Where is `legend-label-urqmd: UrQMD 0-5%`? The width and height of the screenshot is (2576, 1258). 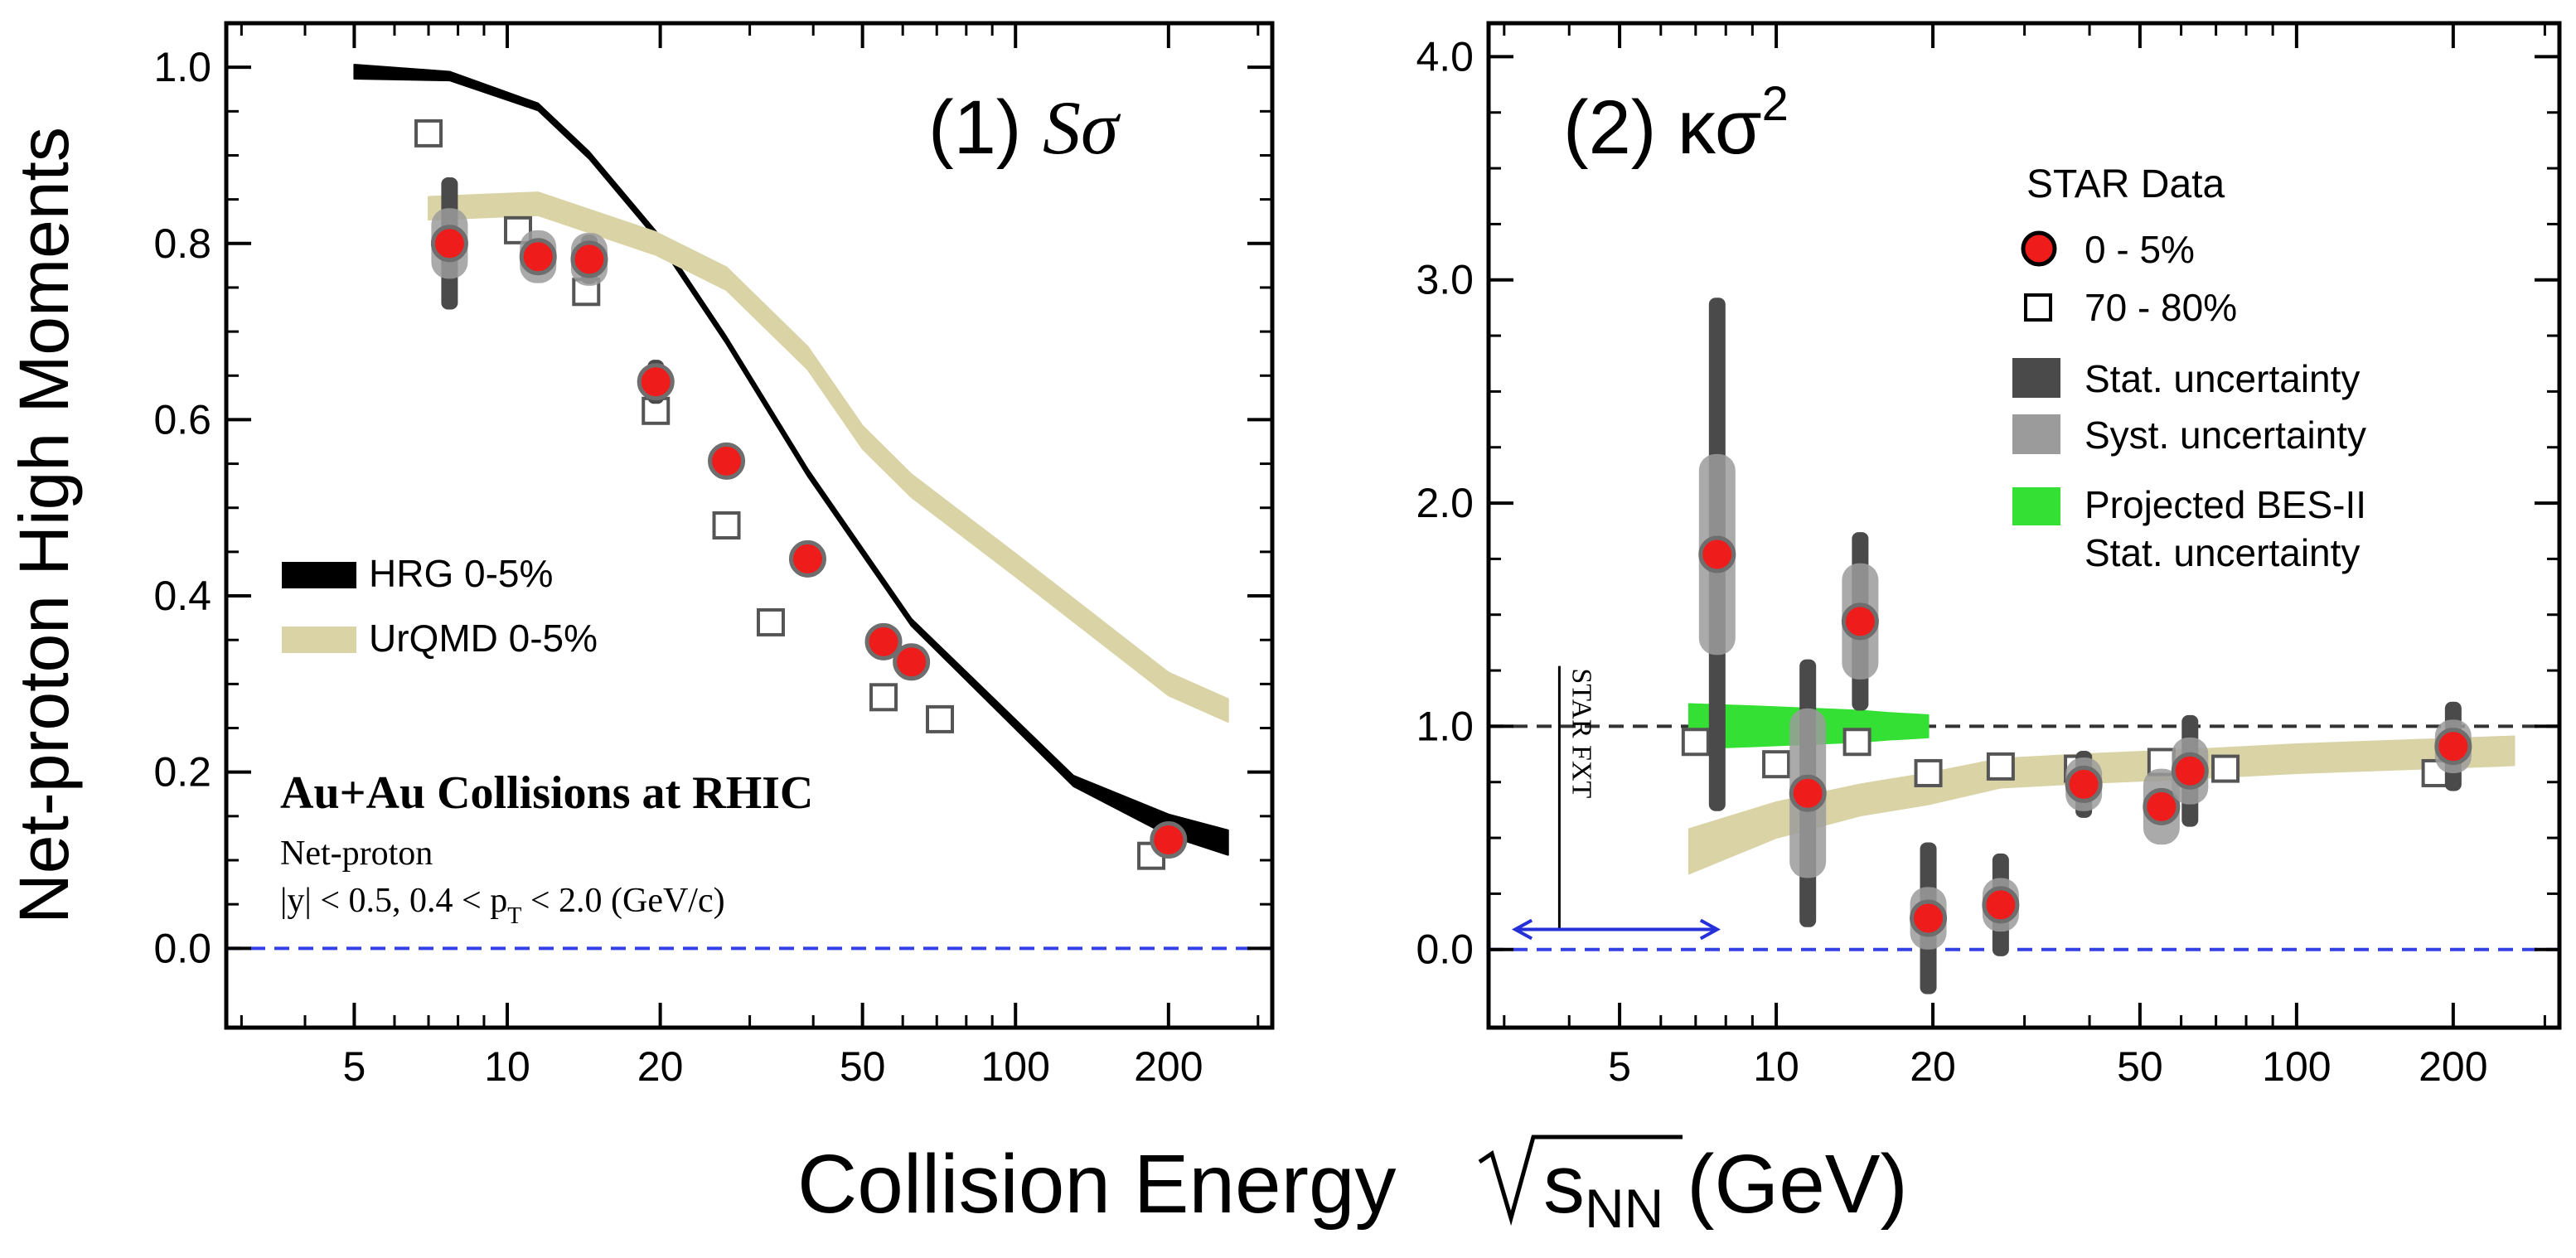 legend-label-urqmd: UrQMD 0-5% is located at coordinates (483, 638).